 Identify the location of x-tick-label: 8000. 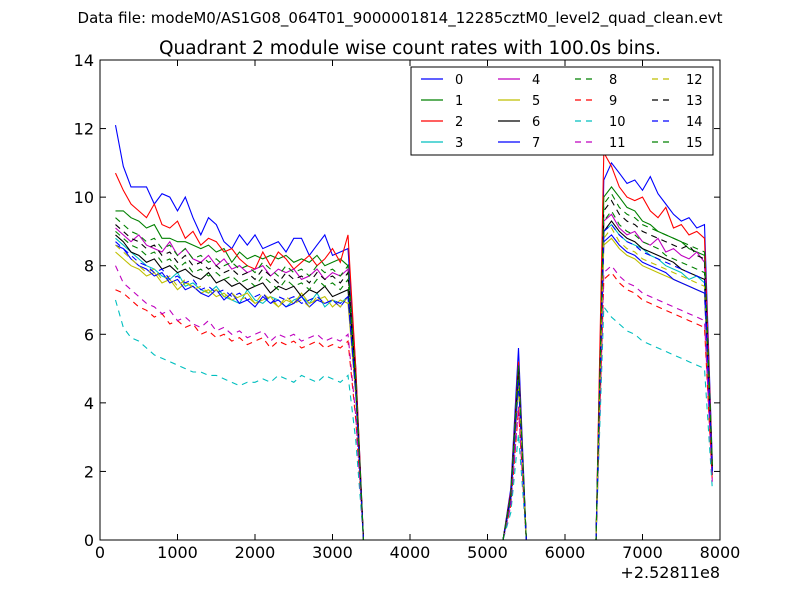
(720, 552).